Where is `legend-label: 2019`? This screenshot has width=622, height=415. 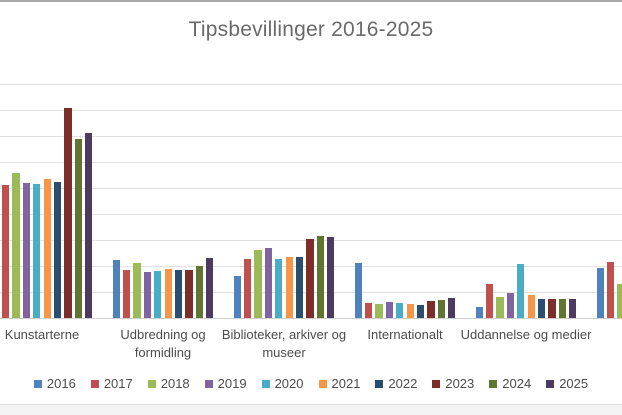
legend-label: 2019 is located at coordinates (232, 383).